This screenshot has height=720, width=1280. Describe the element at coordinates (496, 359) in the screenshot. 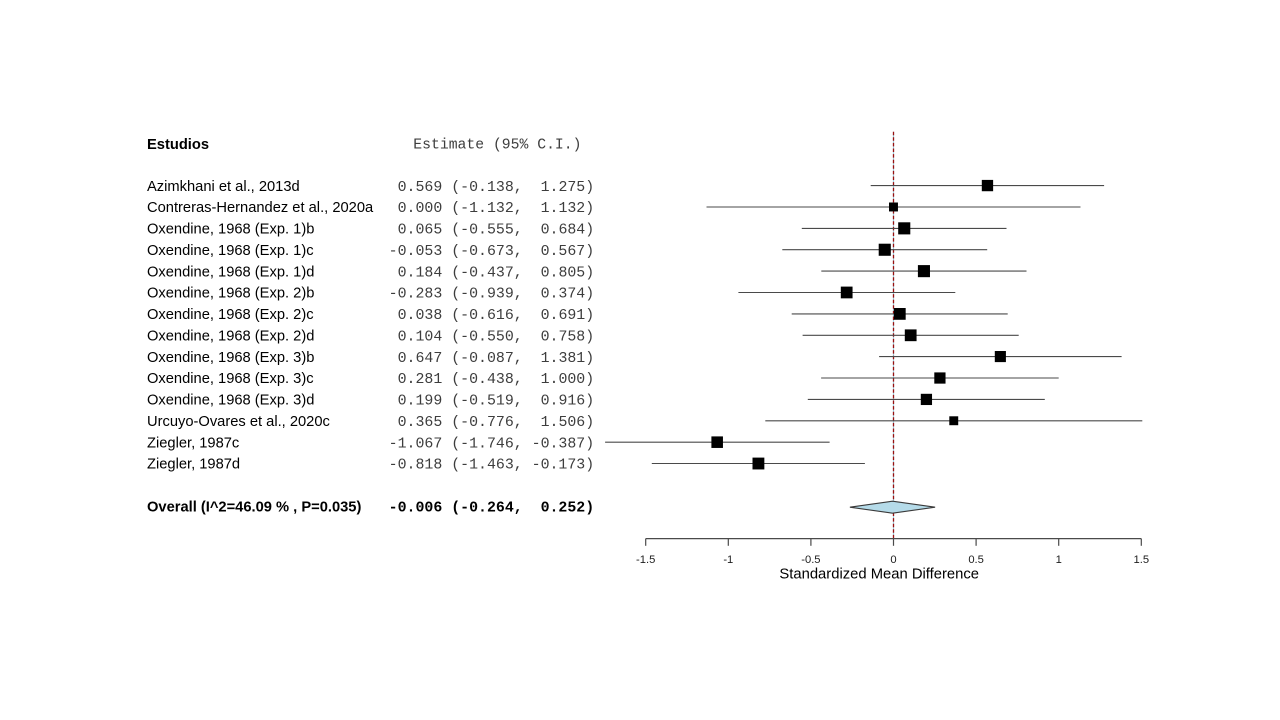

I see `svg-text: 0.647 (-0.087, 1.381)` at that location.